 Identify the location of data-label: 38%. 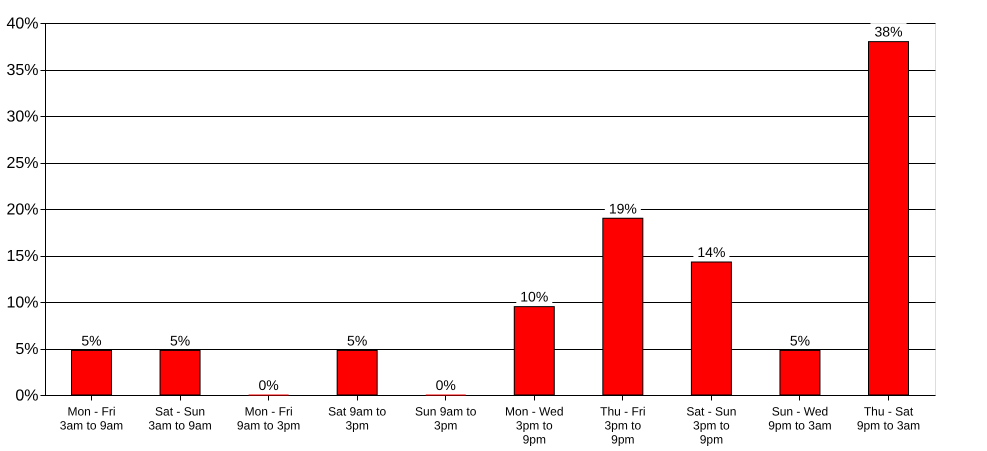
(888, 32).